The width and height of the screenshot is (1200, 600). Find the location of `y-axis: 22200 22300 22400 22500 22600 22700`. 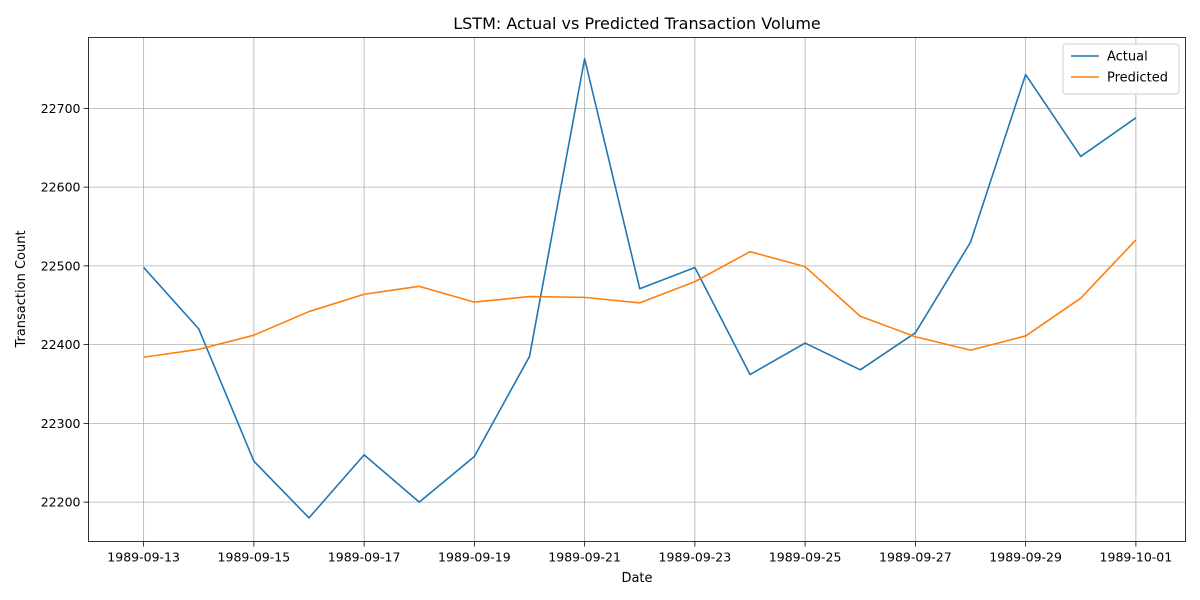

y-axis: 22200 22300 22400 22500 22600 22700 is located at coordinates (65, 305).